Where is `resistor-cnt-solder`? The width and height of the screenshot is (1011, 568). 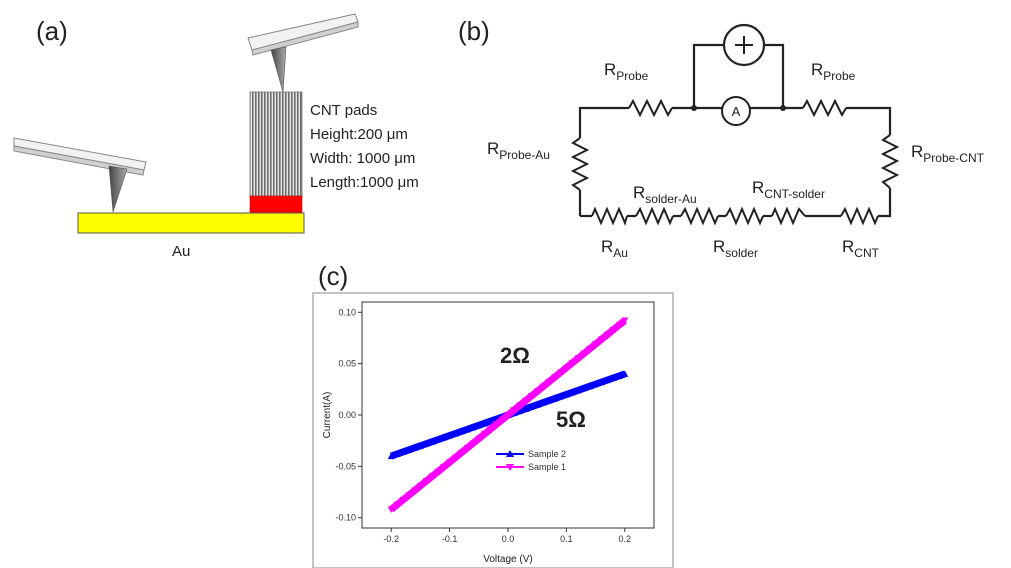
resistor-cnt-solder is located at coordinates (744, 216).